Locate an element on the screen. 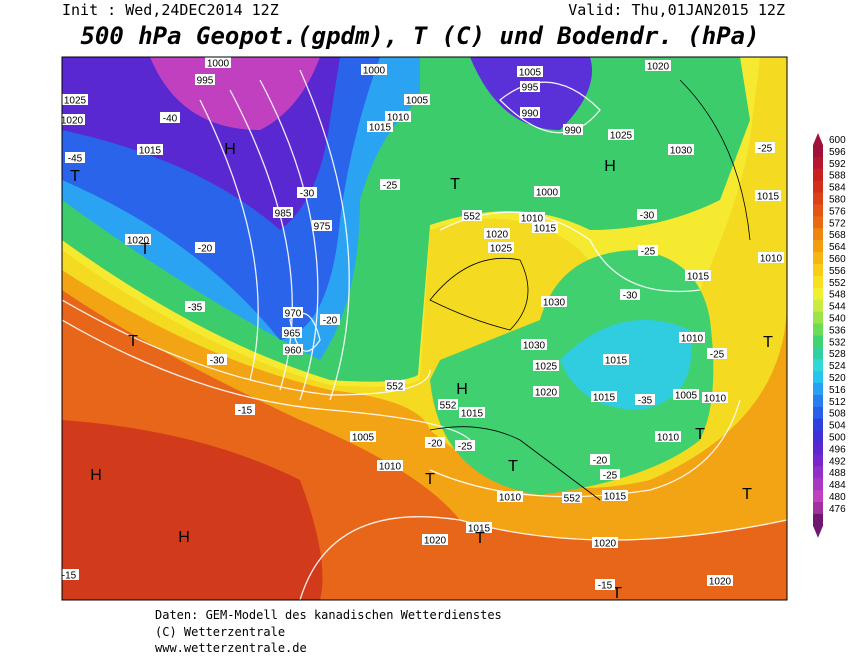 The width and height of the screenshot is (850, 657). colorbar-label: 596 is located at coordinates (837, 152).